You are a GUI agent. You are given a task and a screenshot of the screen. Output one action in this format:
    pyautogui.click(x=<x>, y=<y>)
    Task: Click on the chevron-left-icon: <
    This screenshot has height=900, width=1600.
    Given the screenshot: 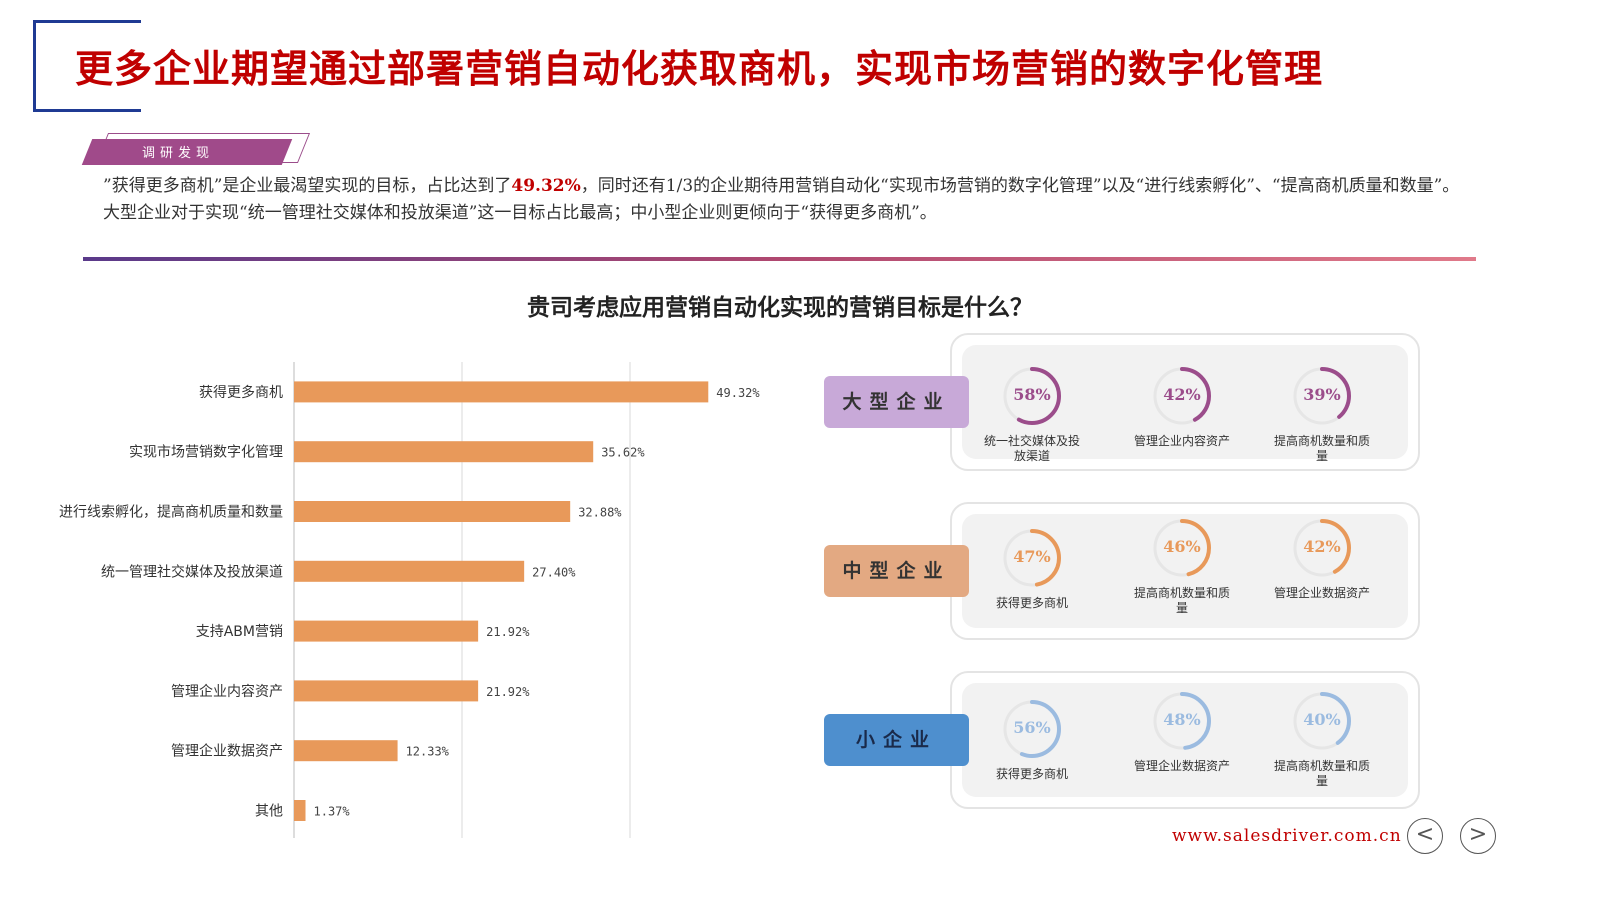 What is the action you would take?
    pyautogui.click(x=1425, y=834)
    